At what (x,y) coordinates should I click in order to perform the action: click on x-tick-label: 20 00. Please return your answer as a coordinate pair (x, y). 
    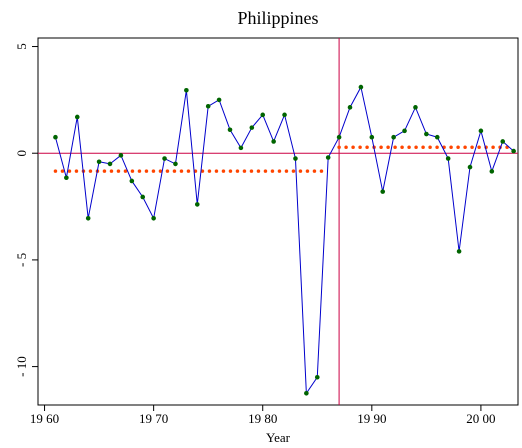
    Looking at the image, I should click on (480, 418).